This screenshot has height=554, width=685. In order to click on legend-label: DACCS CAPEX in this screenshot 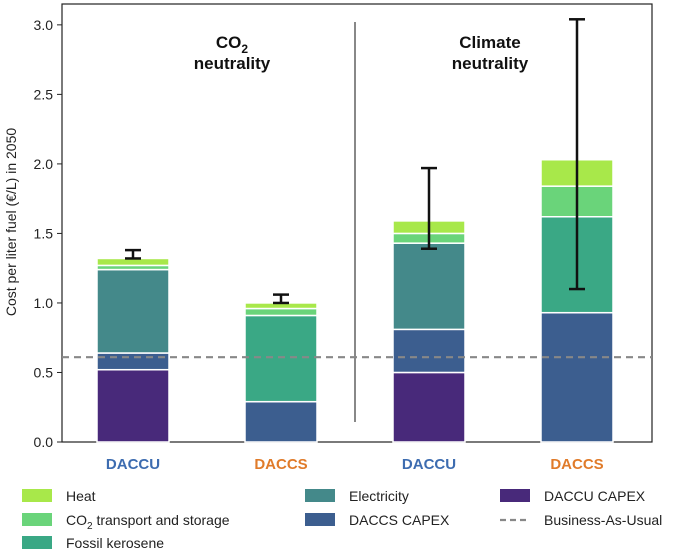, I will do `click(399, 520)`.